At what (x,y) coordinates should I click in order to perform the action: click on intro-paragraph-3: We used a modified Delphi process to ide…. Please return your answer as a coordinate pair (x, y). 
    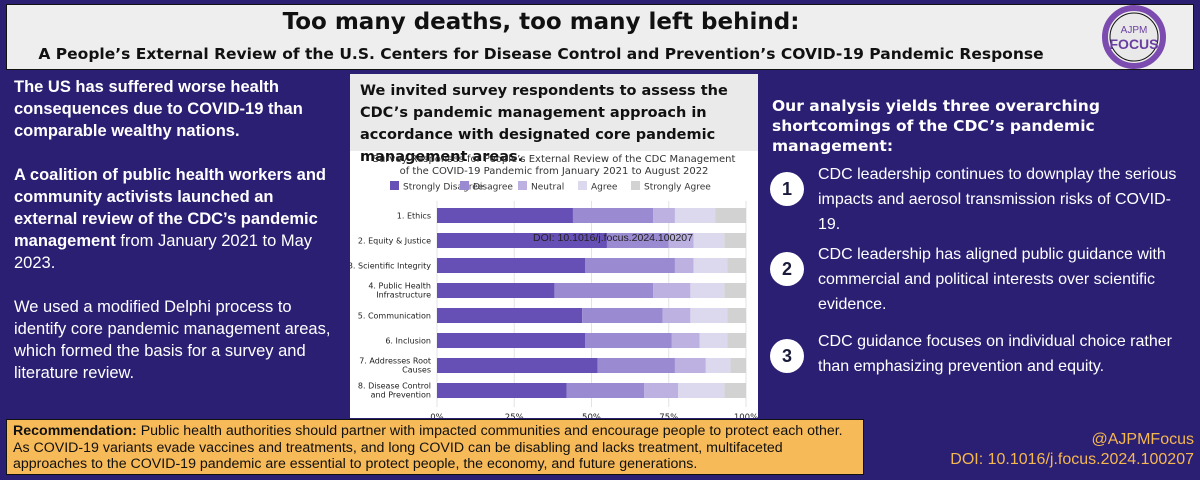
    Looking at the image, I should click on (172, 340).